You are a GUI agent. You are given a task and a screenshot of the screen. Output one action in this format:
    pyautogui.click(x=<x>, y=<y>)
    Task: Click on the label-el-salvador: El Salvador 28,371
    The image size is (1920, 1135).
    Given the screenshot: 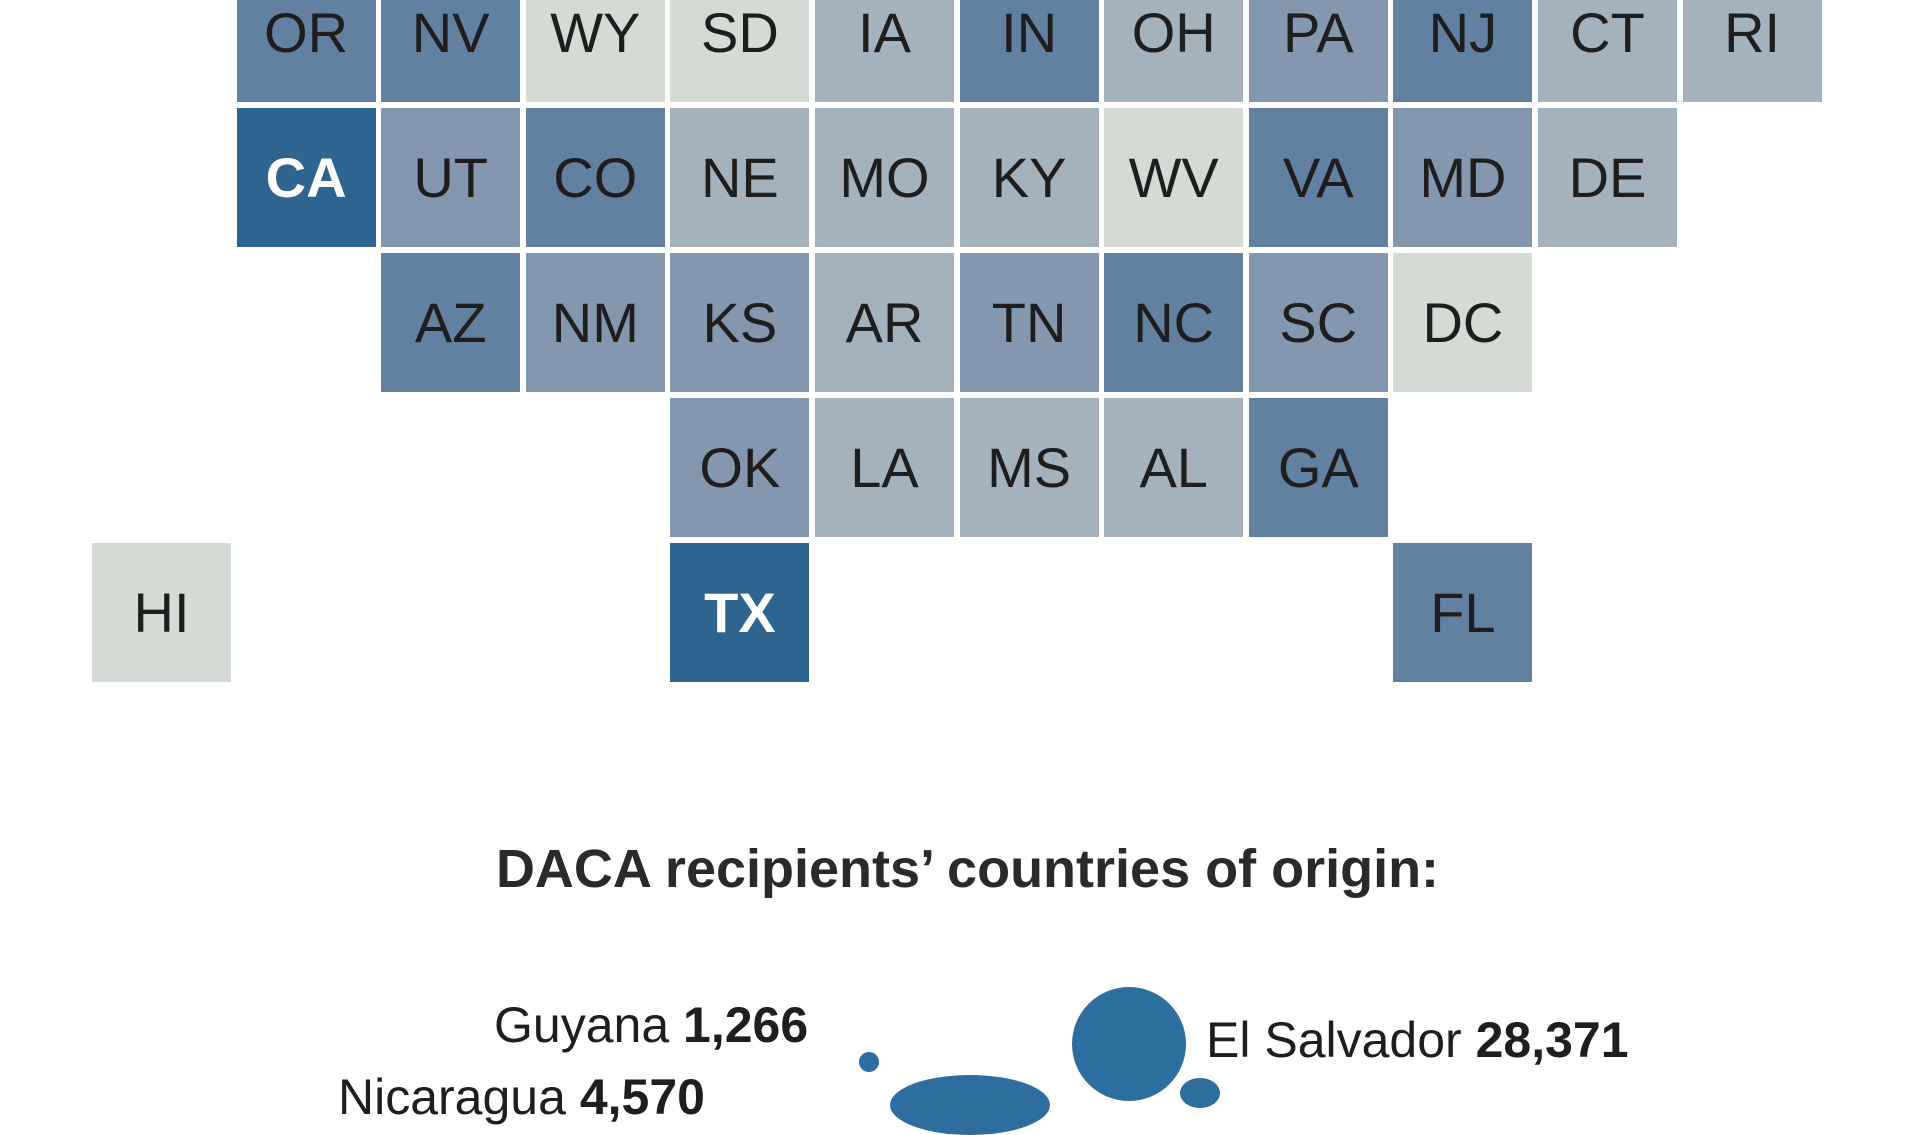 What is the action you would take?
    pyautogui.click(x=1417, y=1040)
    